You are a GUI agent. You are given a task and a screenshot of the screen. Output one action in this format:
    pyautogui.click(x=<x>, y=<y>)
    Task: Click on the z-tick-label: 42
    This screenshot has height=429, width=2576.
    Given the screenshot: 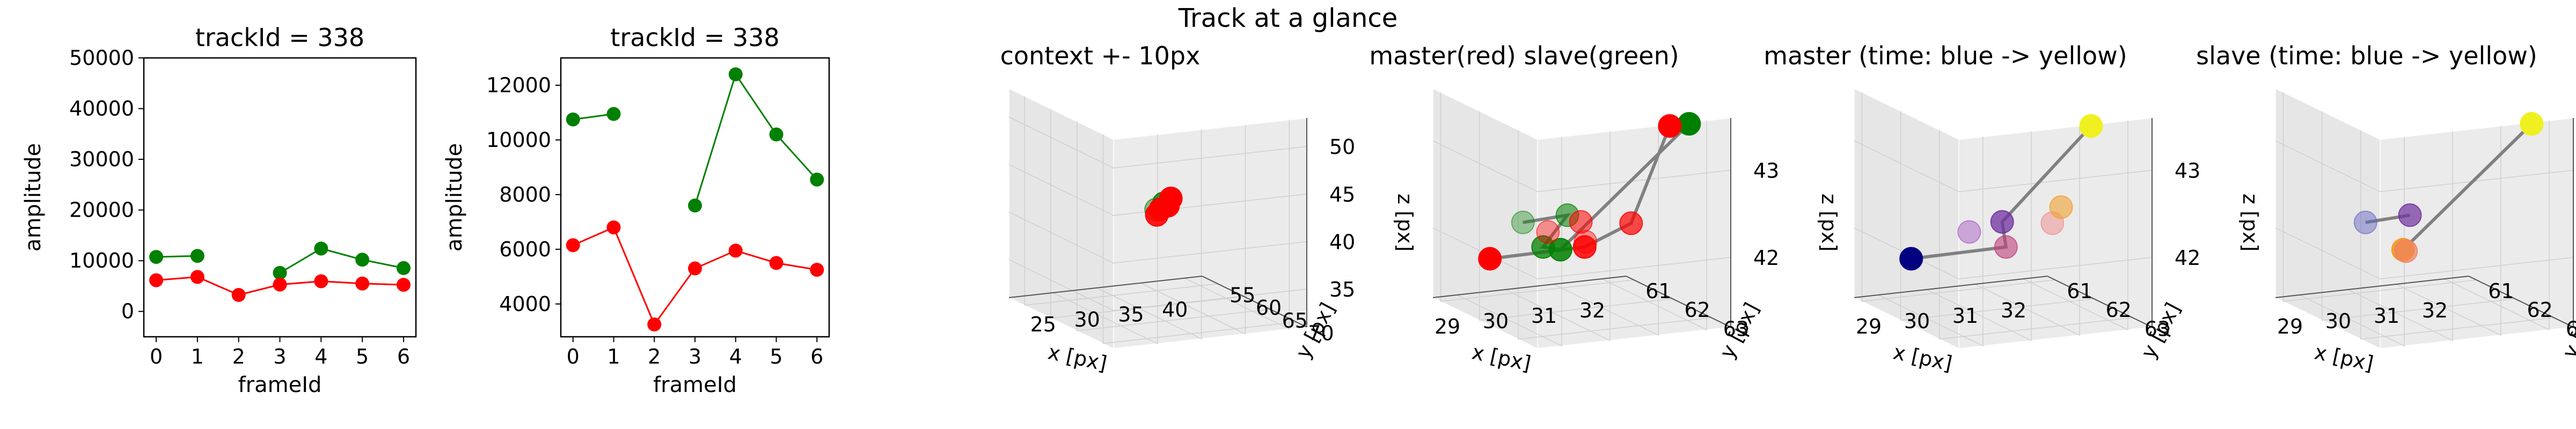 What is the action you would take?
    pyautogui.click(x=2187, y=258)
    